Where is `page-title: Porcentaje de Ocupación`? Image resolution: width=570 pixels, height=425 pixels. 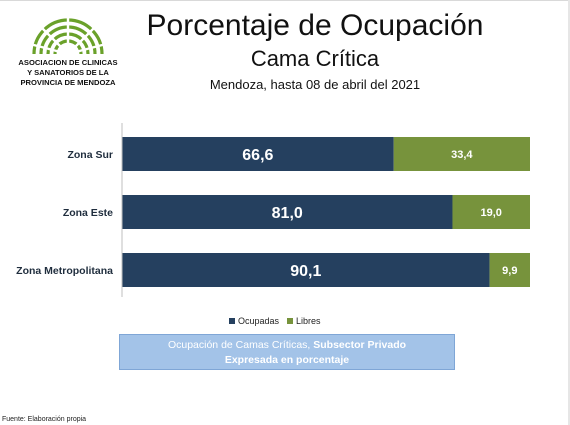
page-title: Porcentaje de Ocupación is located at coordinates (315, 25).